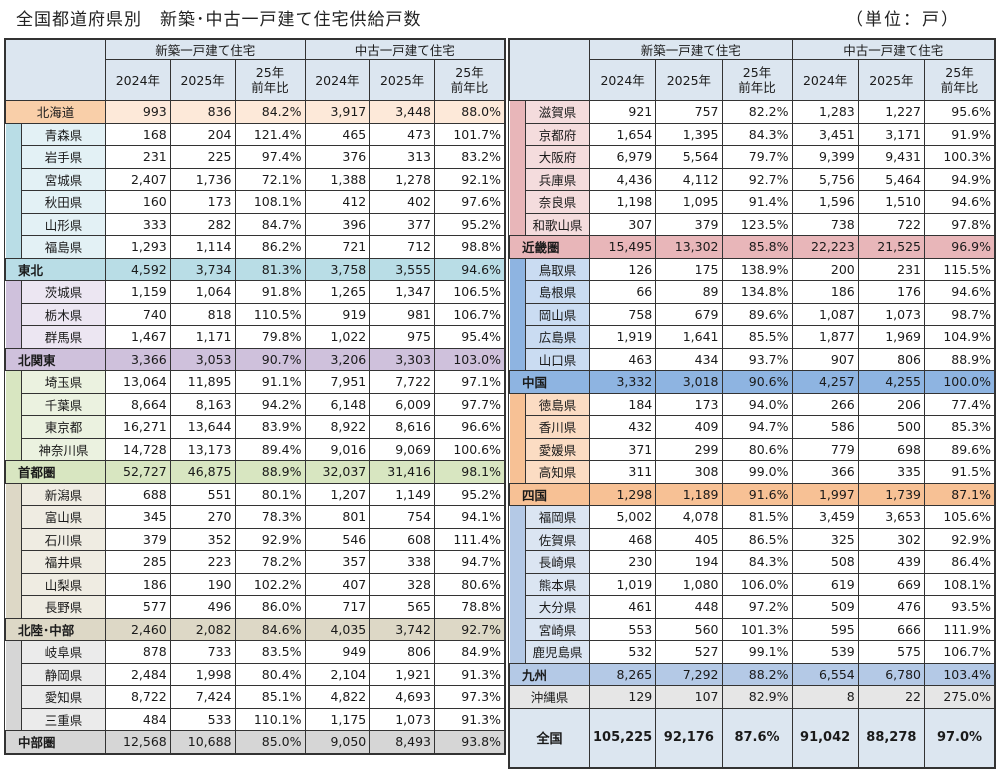 This screenshot has height=769, width=1000. Describe the element at coordinates (138, 359) in the screenshot. I see `new-2024-cell: 3,366` at that location.